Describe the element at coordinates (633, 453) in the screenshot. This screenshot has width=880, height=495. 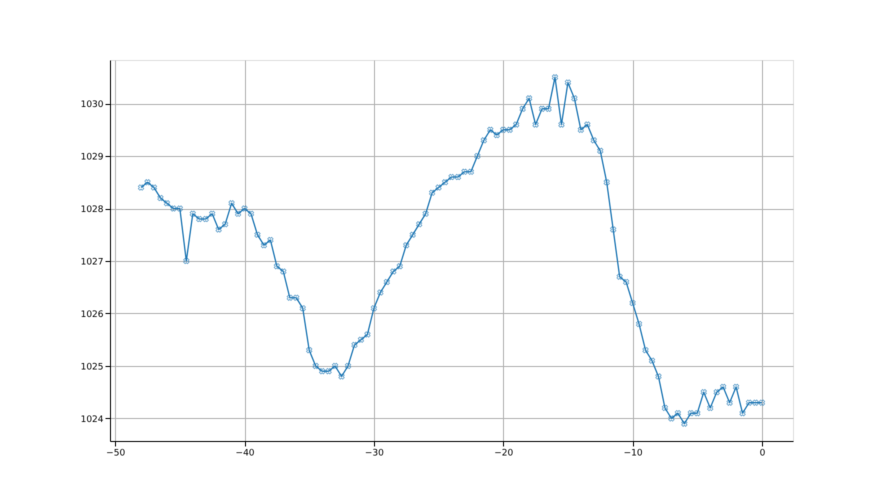
I see `x-tick-label: −10` at that location.